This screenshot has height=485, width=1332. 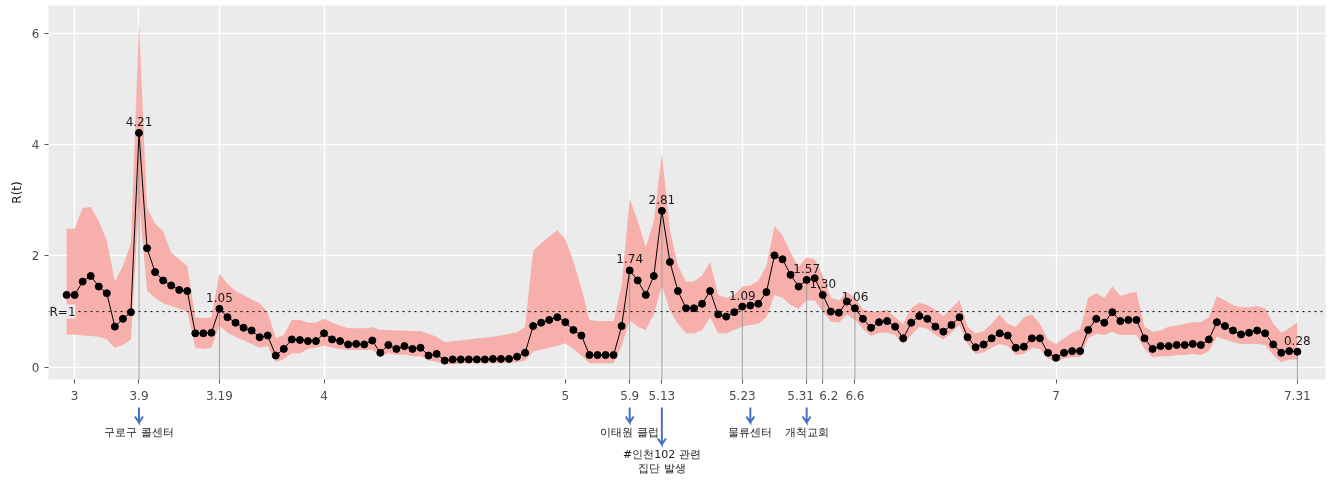 I want to click on data-label: 1.06, so click(x=855, y=297).